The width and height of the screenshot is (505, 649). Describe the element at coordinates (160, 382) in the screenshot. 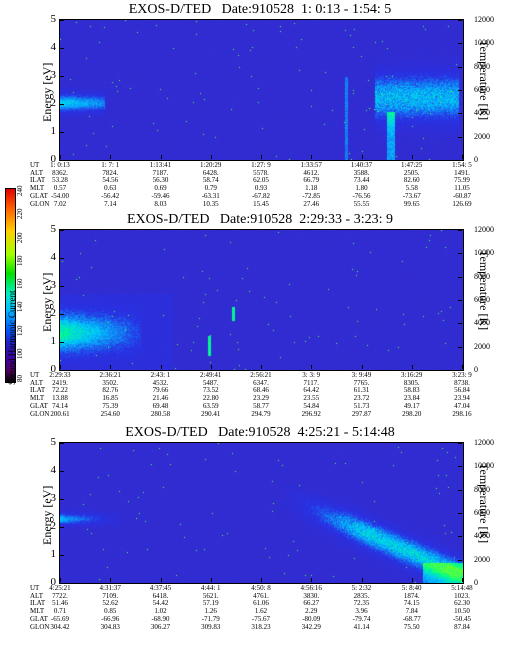

I see `orbit-table-cell: 4532.` at that location.